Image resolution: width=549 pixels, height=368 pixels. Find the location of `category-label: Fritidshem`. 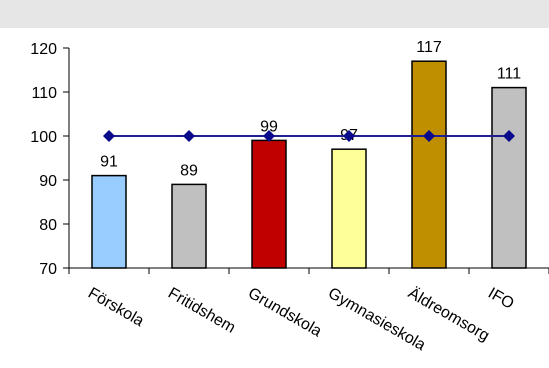

category-label: Fritidshem is located at coordinates (201, 311).